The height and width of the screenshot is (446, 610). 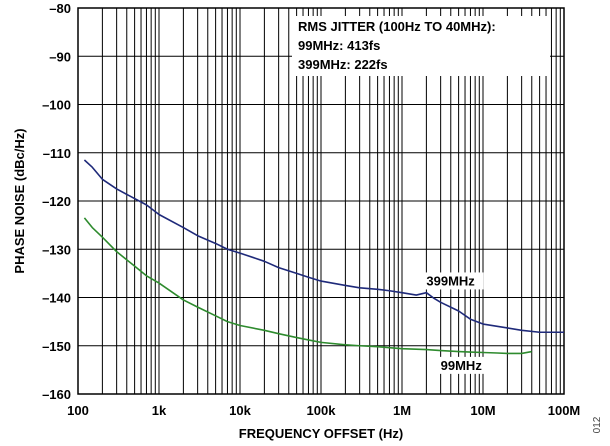 What do you see at coordinates (60, 56) in the screenshot?
I see `y-tick-label: –90` at bounding box center [60, 56].